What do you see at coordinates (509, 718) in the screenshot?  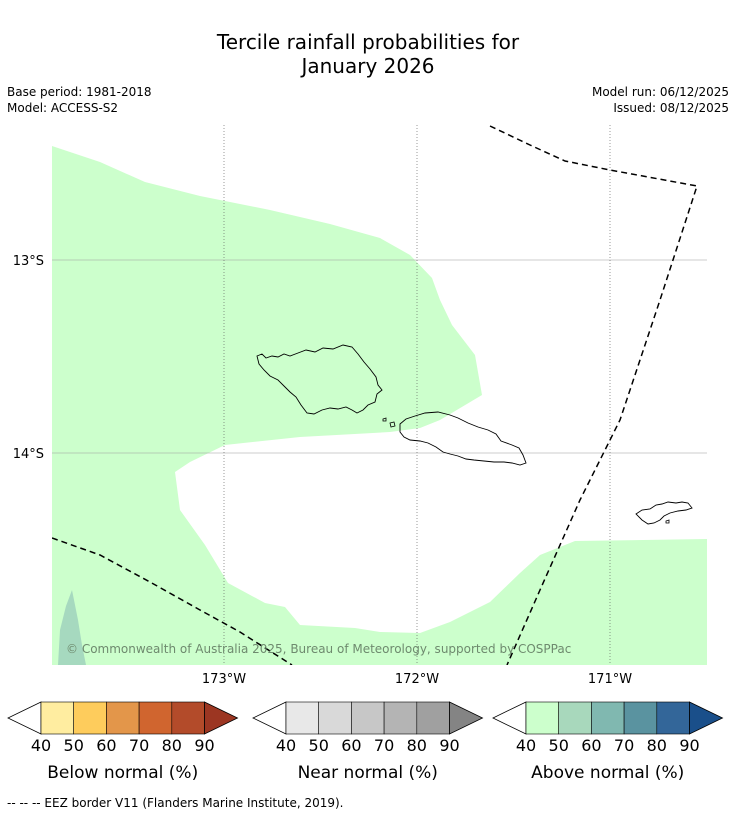 I see `above-normal-colorbar-under` at bounding box center [509, 718].